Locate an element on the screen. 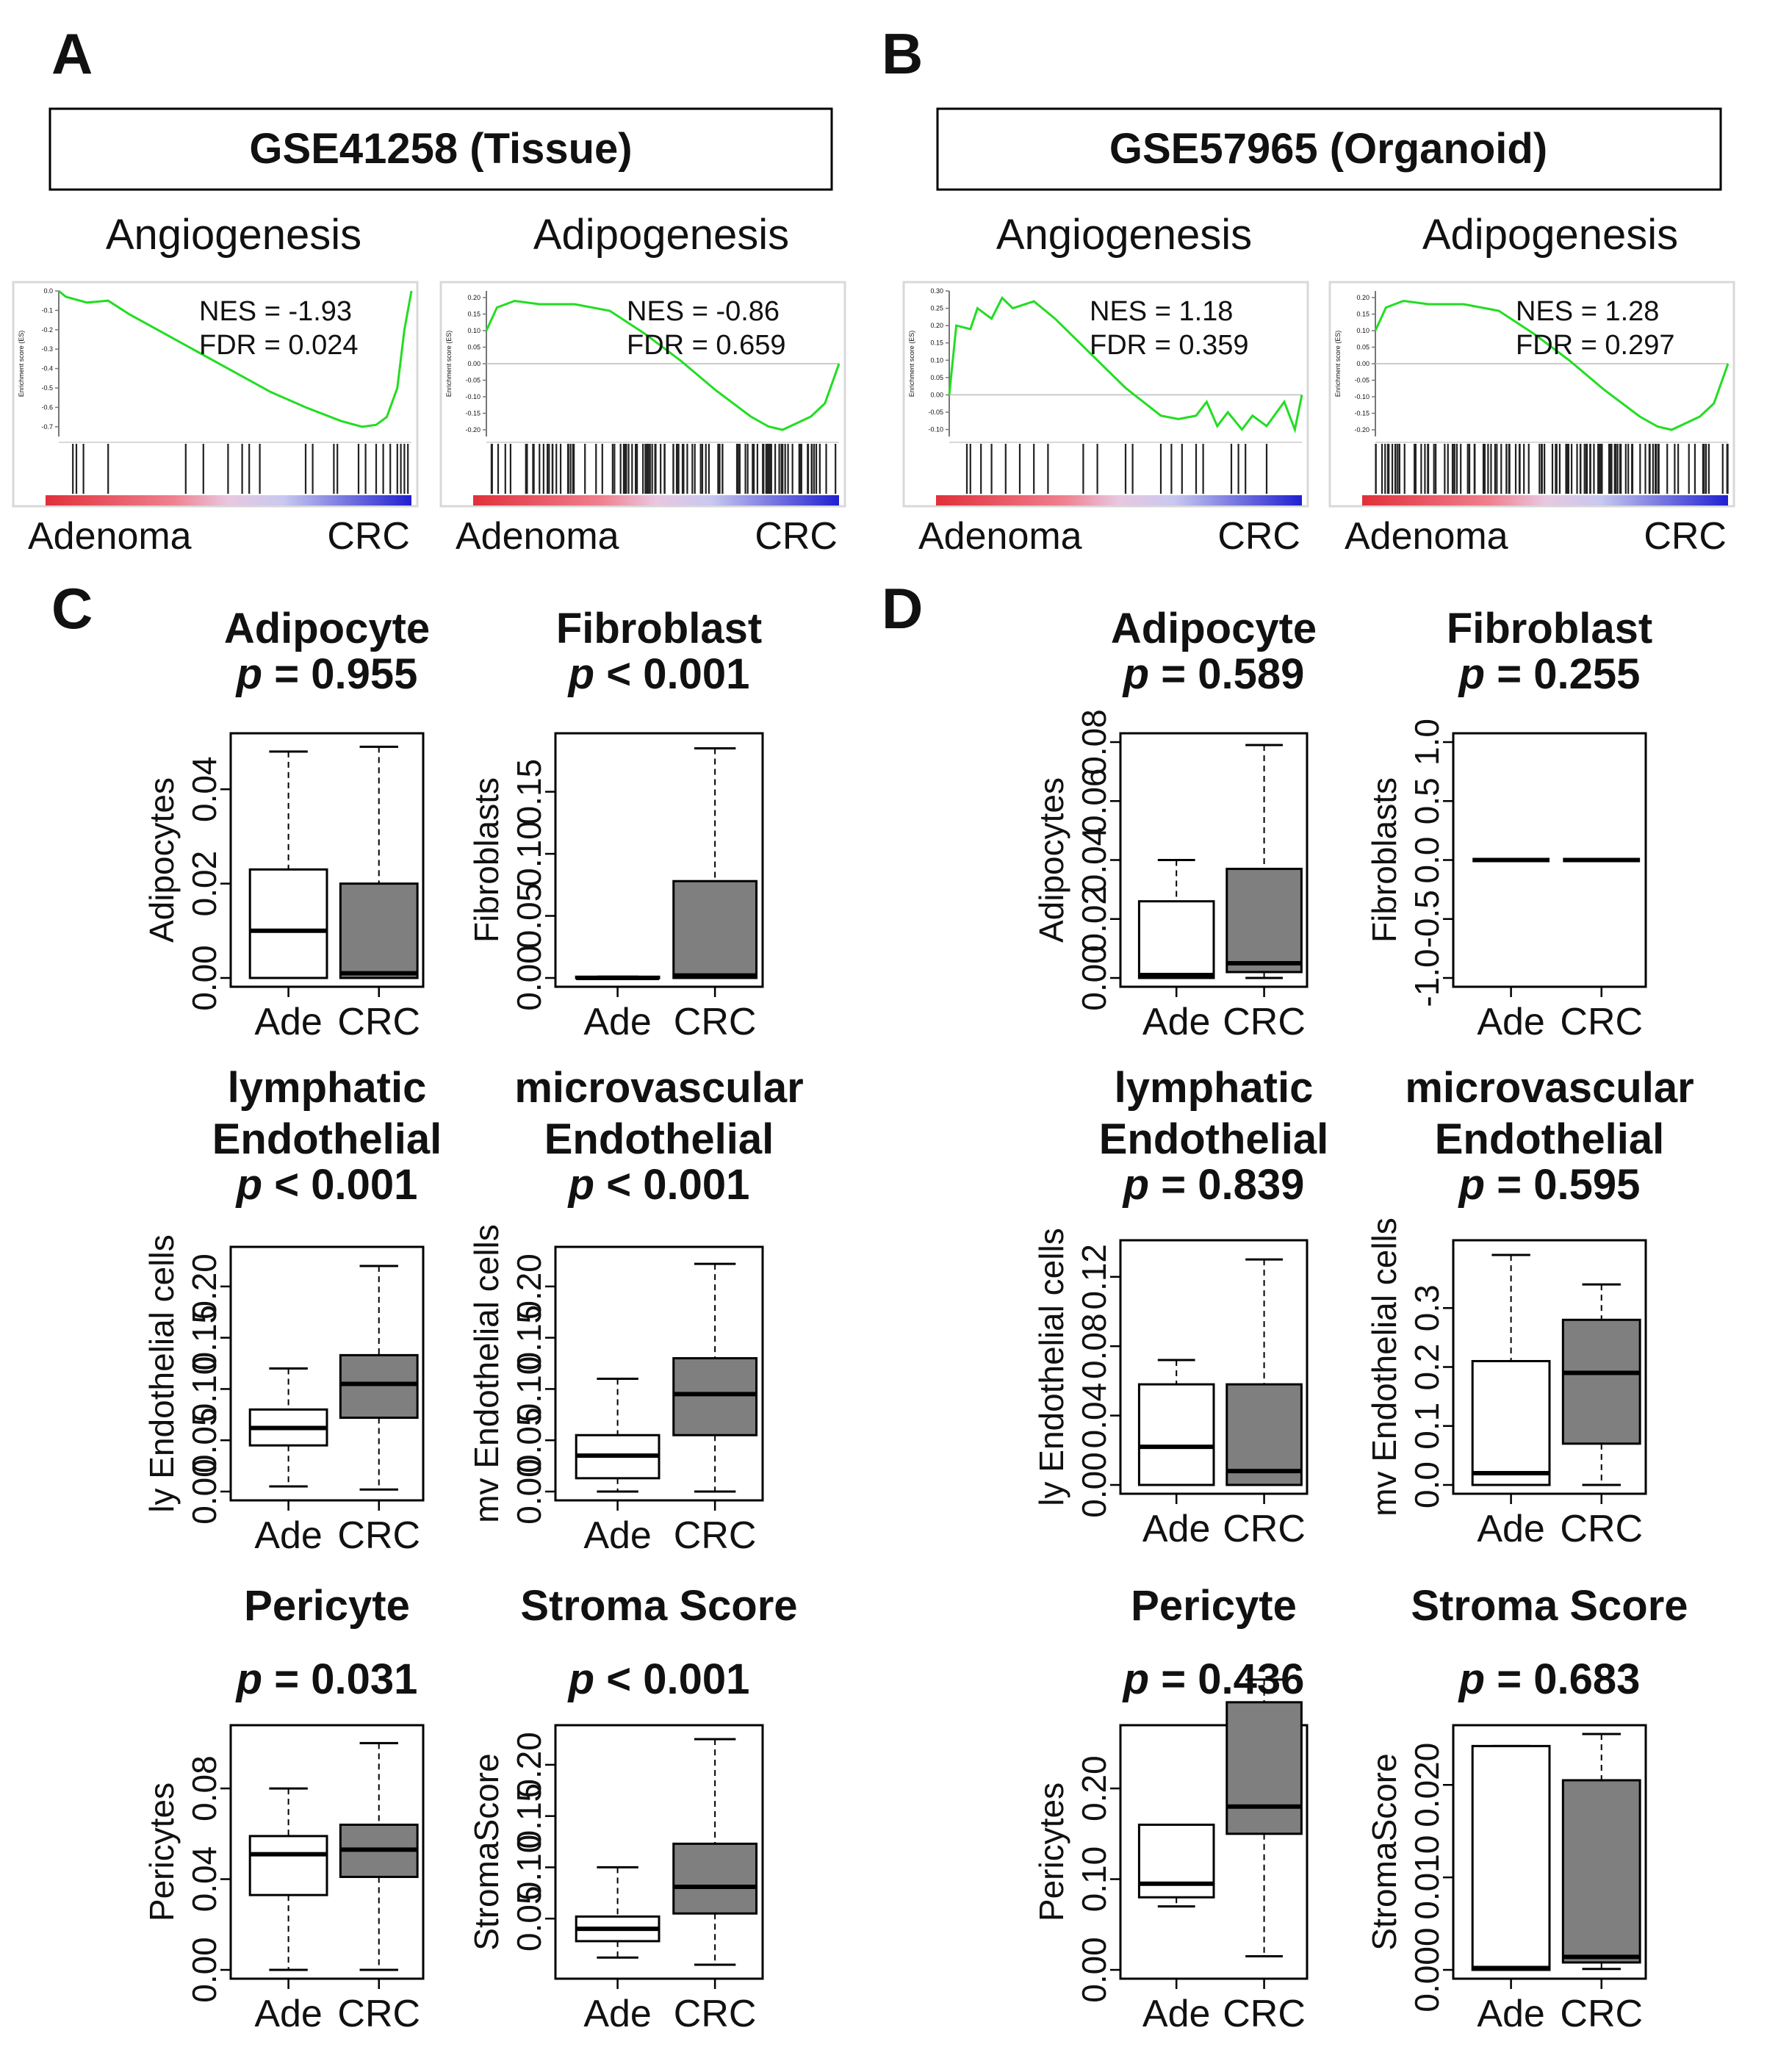 The width and height of the screenshot is (1778, 2072). panel-letter-a: A is located at coordinates (72, 53).